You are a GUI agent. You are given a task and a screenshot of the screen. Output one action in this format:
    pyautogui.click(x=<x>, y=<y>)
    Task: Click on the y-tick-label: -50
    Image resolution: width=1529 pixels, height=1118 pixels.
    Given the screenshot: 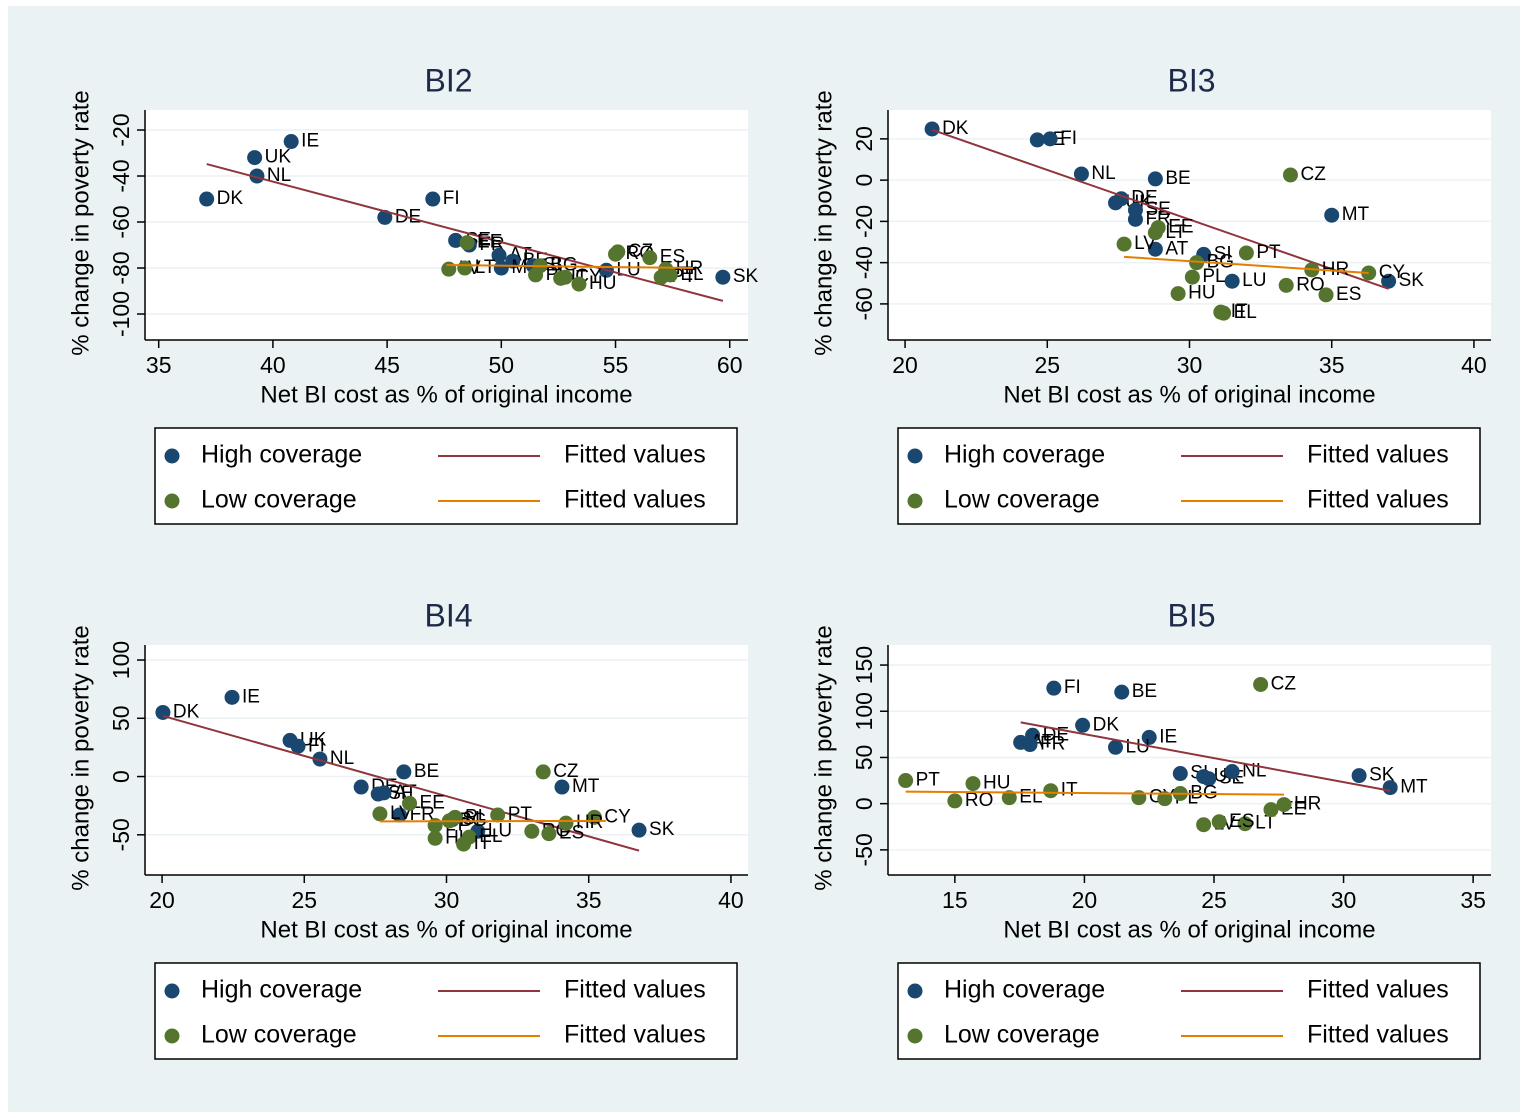 What is the action you would take?
    pyautogui.click(x=864, y=849)
    